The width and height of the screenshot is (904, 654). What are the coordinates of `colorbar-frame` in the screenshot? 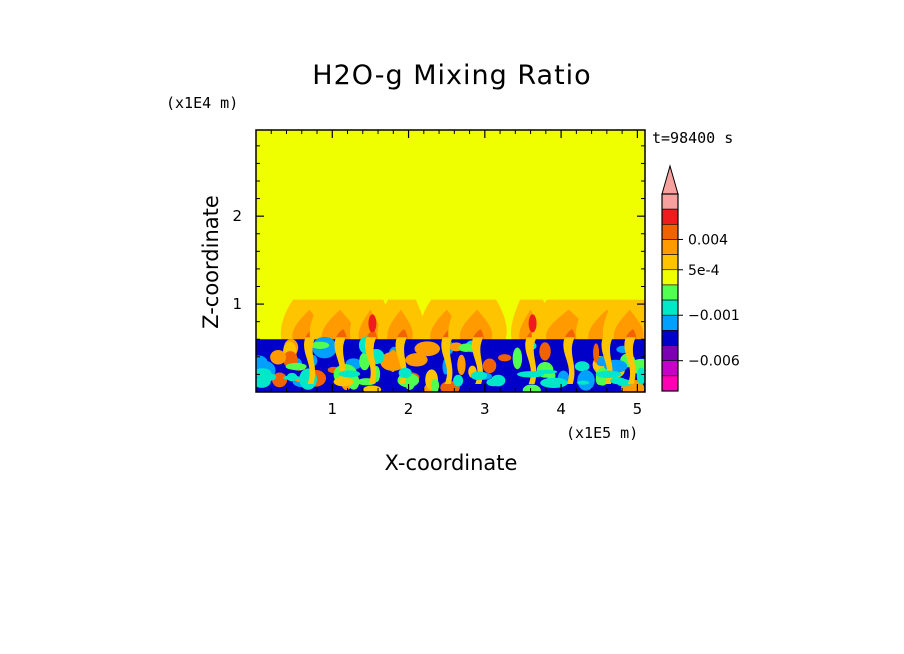 It's located at (670, 292).